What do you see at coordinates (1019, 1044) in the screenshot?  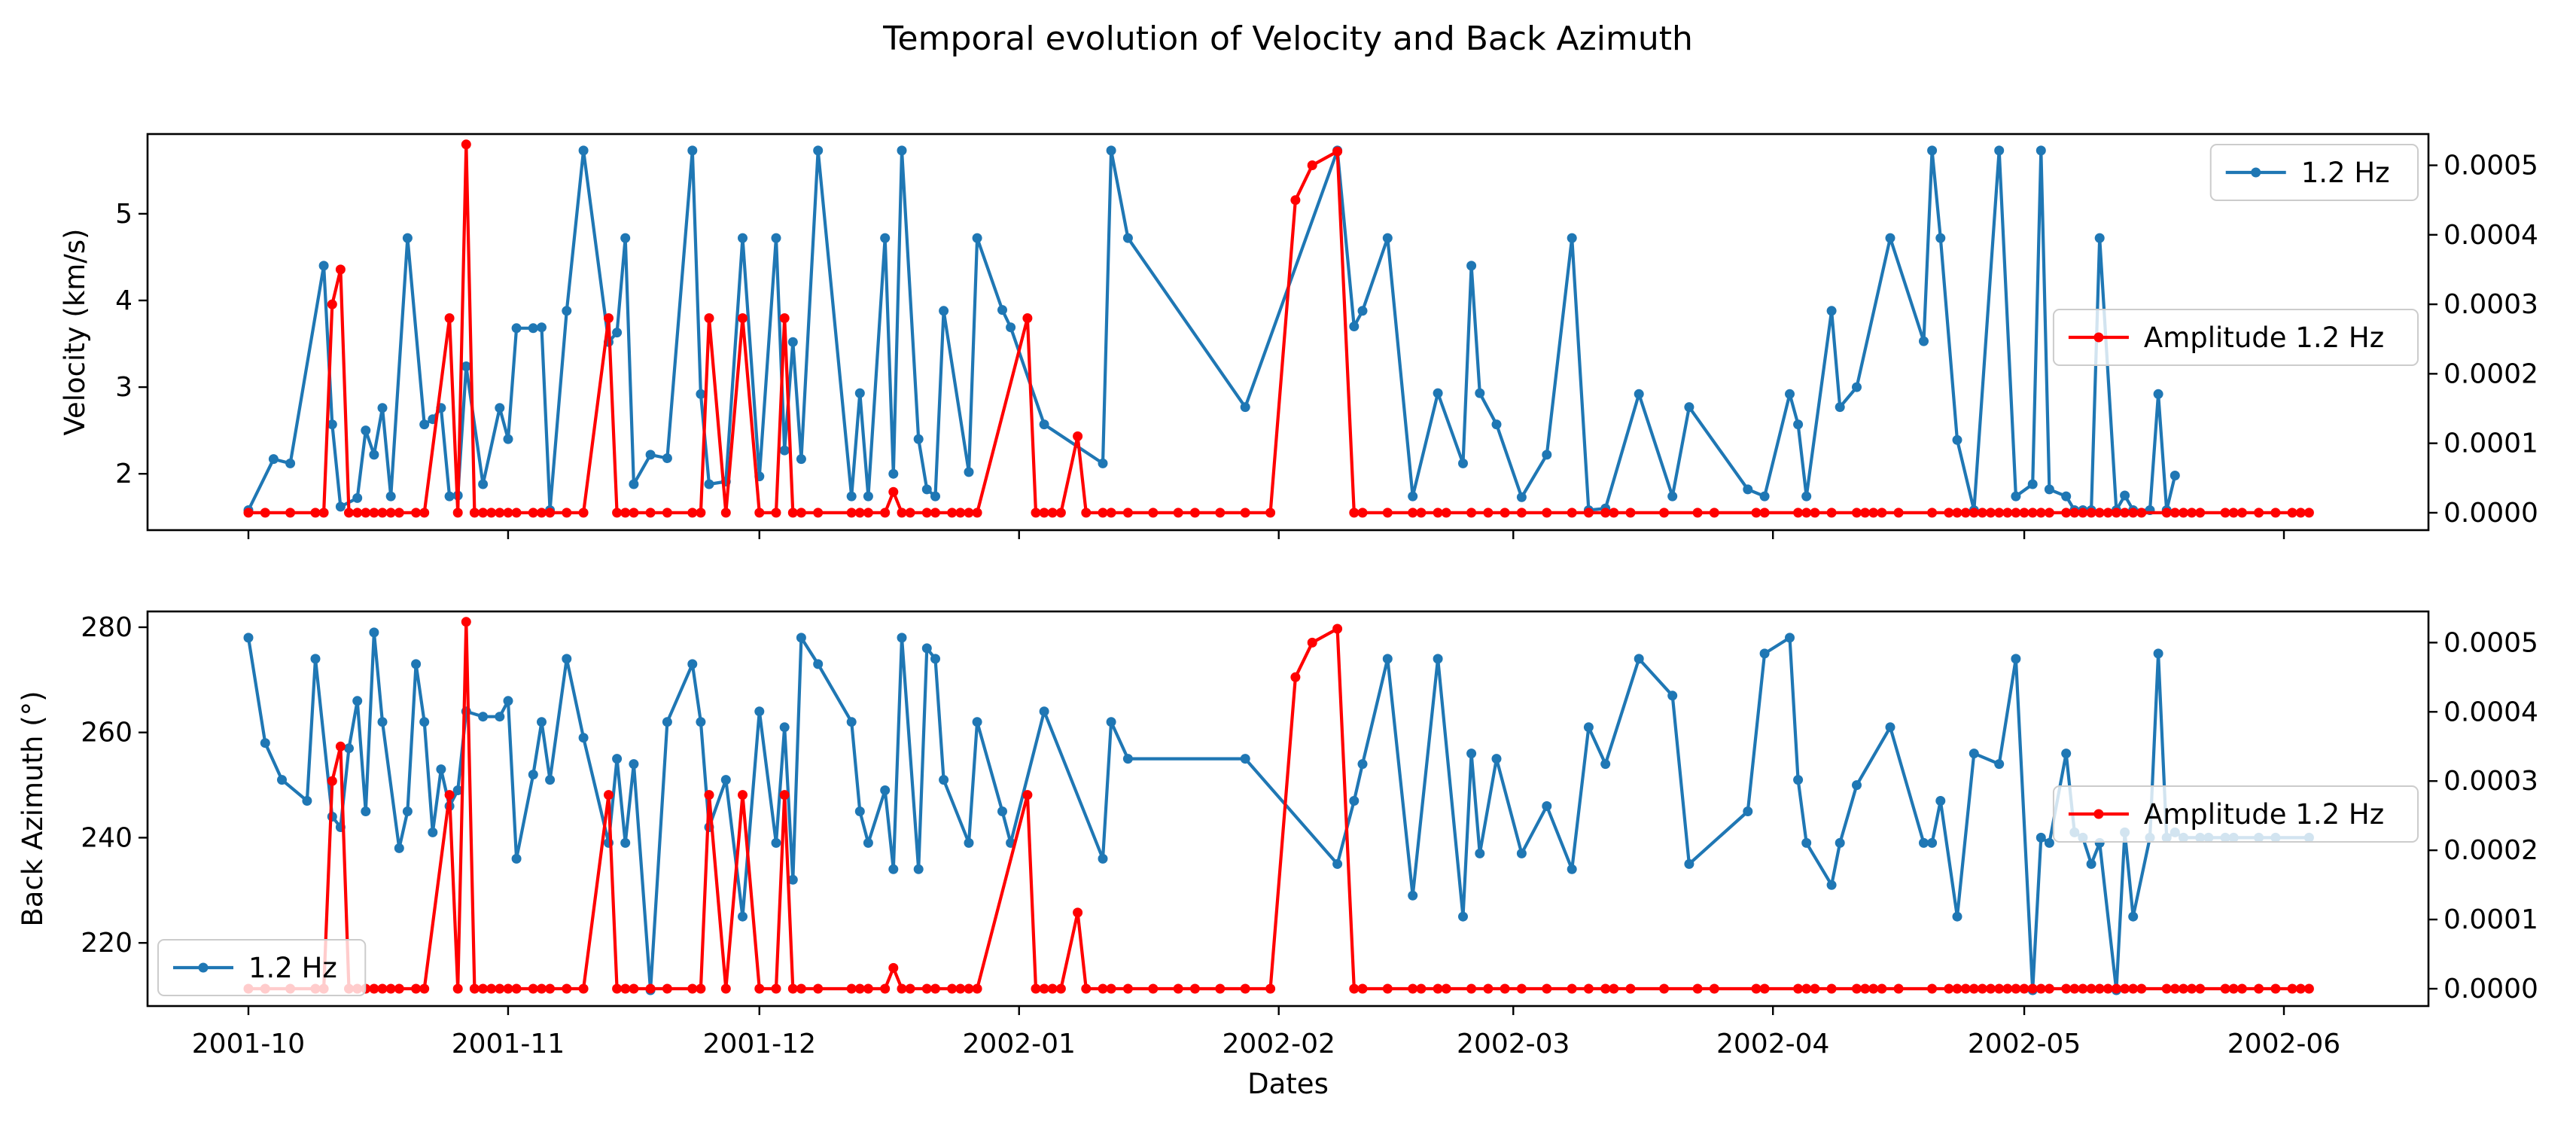 I see `x-tick-label: 2002-01` at bounding box center [1019, 1044].